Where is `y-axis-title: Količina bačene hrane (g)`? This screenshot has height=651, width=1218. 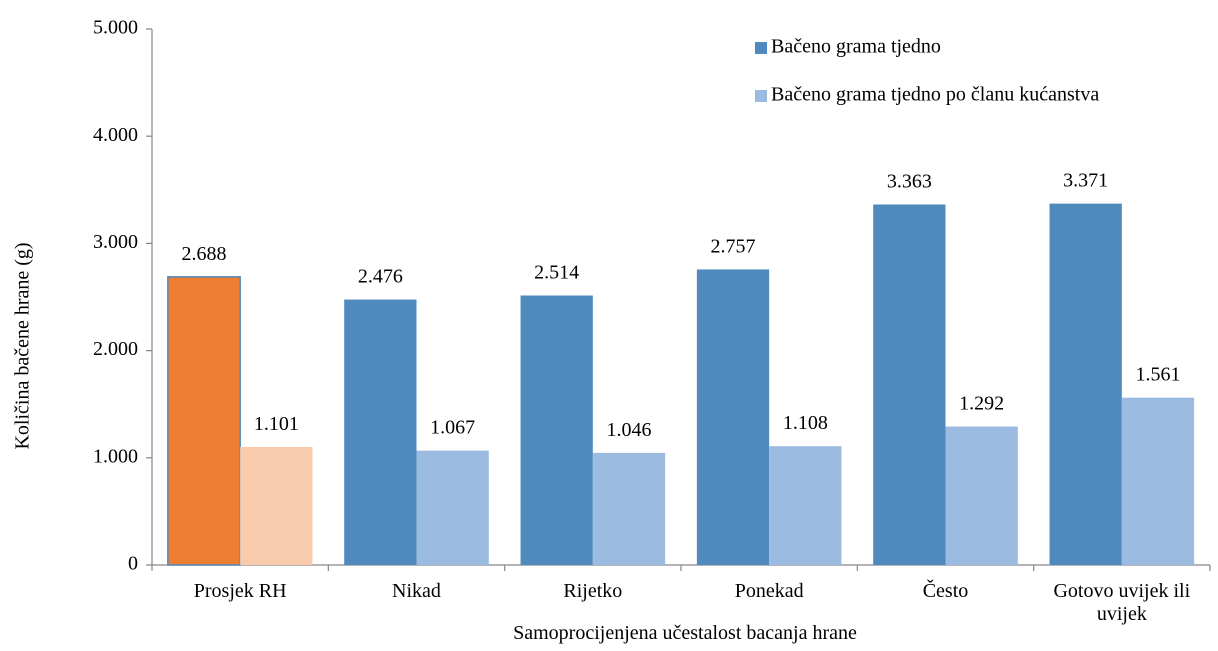
y-axis-title: Količina bačene hrane (g) is located at coordinates (23, 345).